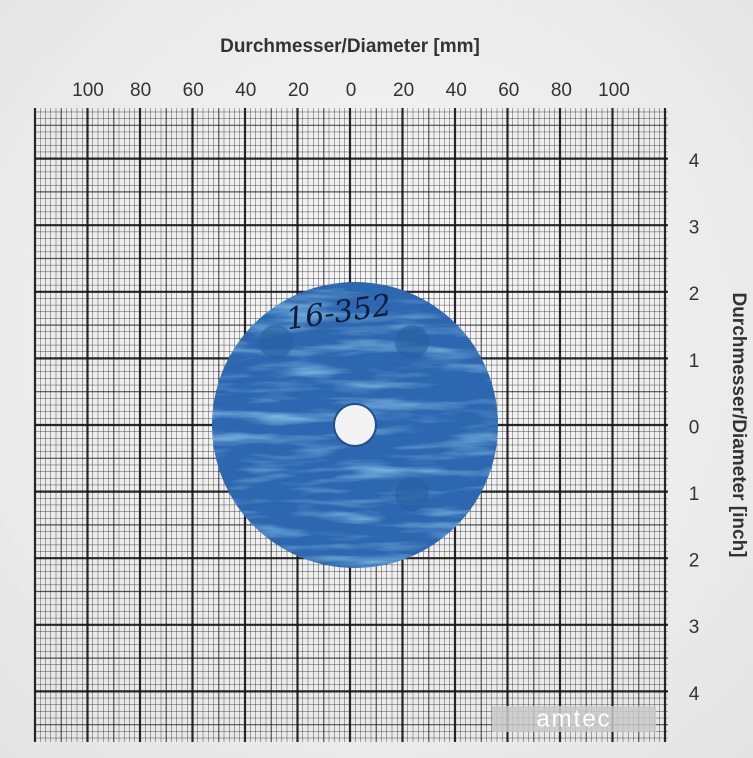 This screenshot has height=758, width=753. I want to click on center-hole, so click(355, 425).